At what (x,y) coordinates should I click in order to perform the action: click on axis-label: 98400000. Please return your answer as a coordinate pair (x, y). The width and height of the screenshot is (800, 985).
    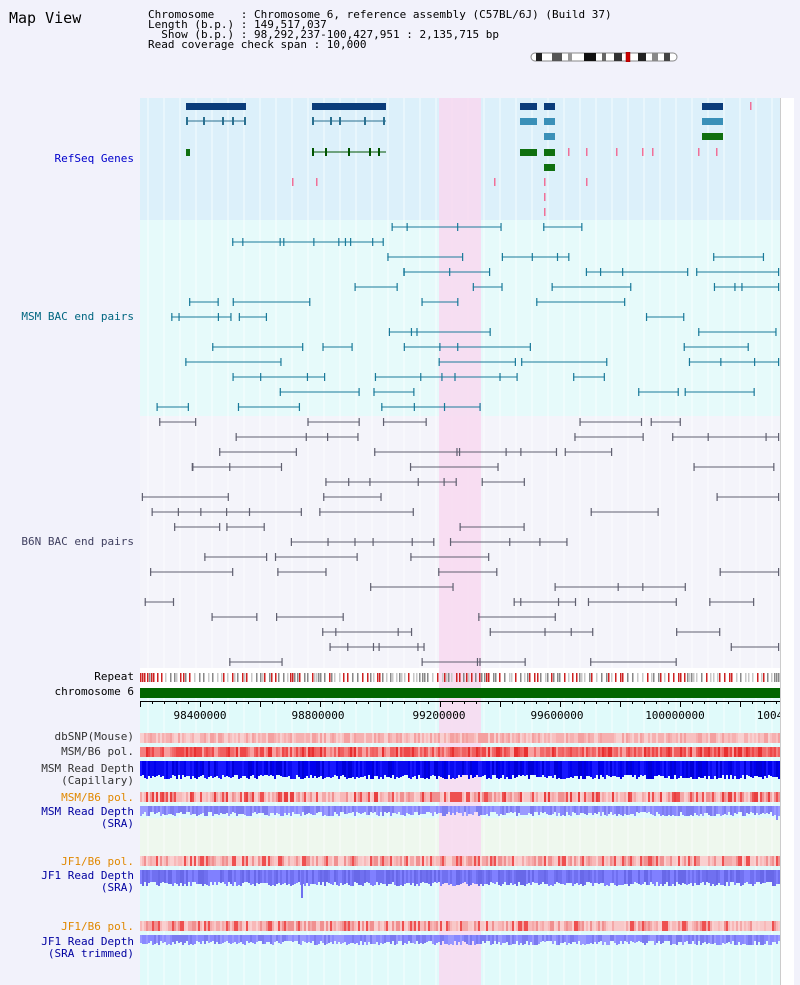
    Looking at the image, I should click on (200, 715).